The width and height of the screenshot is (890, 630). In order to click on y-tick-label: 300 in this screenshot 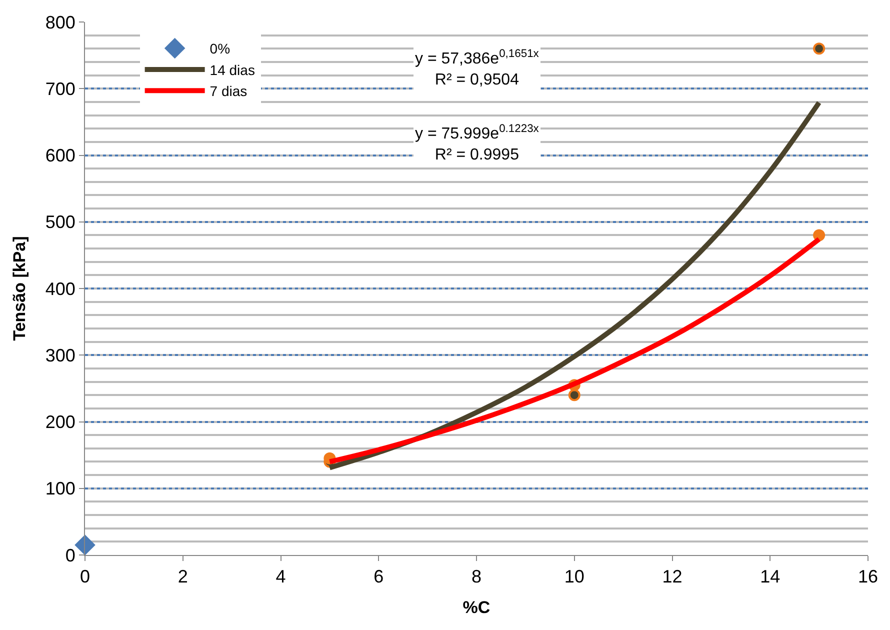, I will do `click(60, 355)`.